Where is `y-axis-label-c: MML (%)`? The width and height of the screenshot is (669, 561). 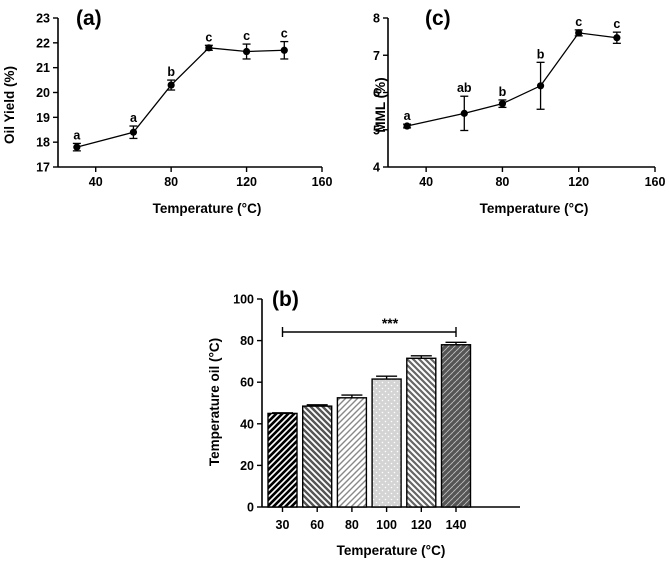
y-axis-label-c: MML (%) is located at coordinates (380, 104).